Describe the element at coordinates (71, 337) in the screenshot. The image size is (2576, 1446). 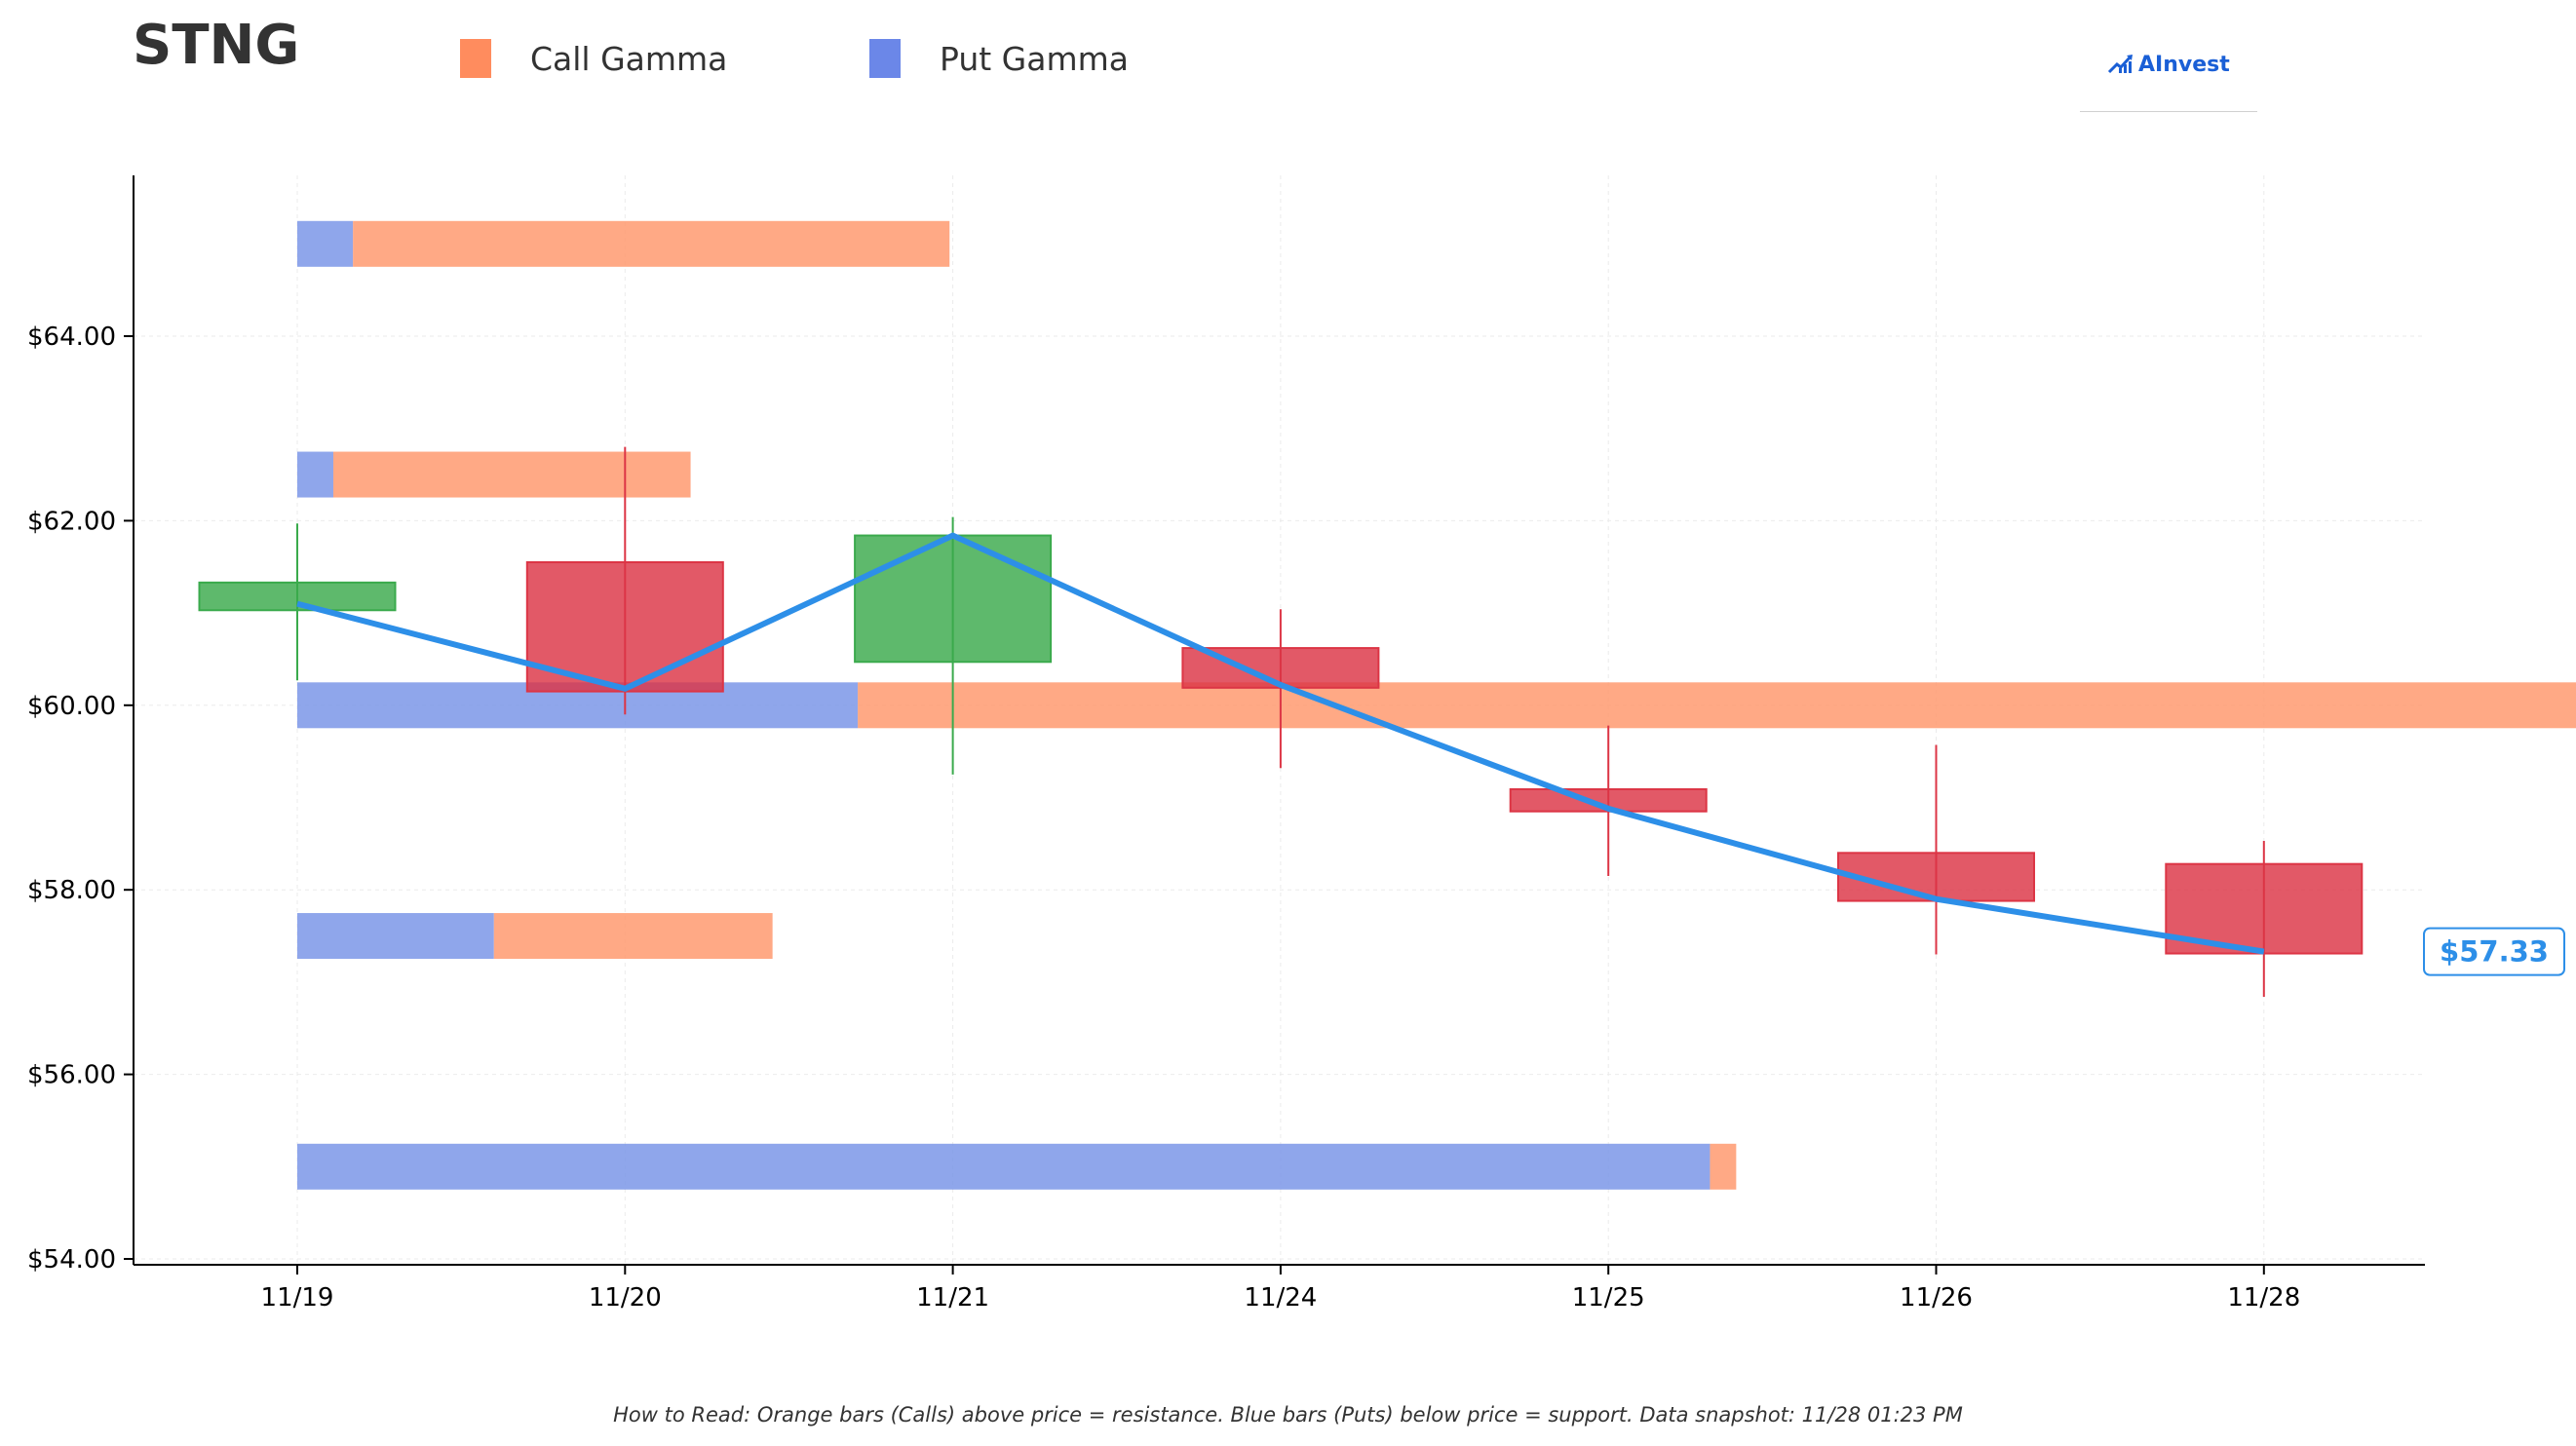
I see `y-tick-label: $64.00` at that location.